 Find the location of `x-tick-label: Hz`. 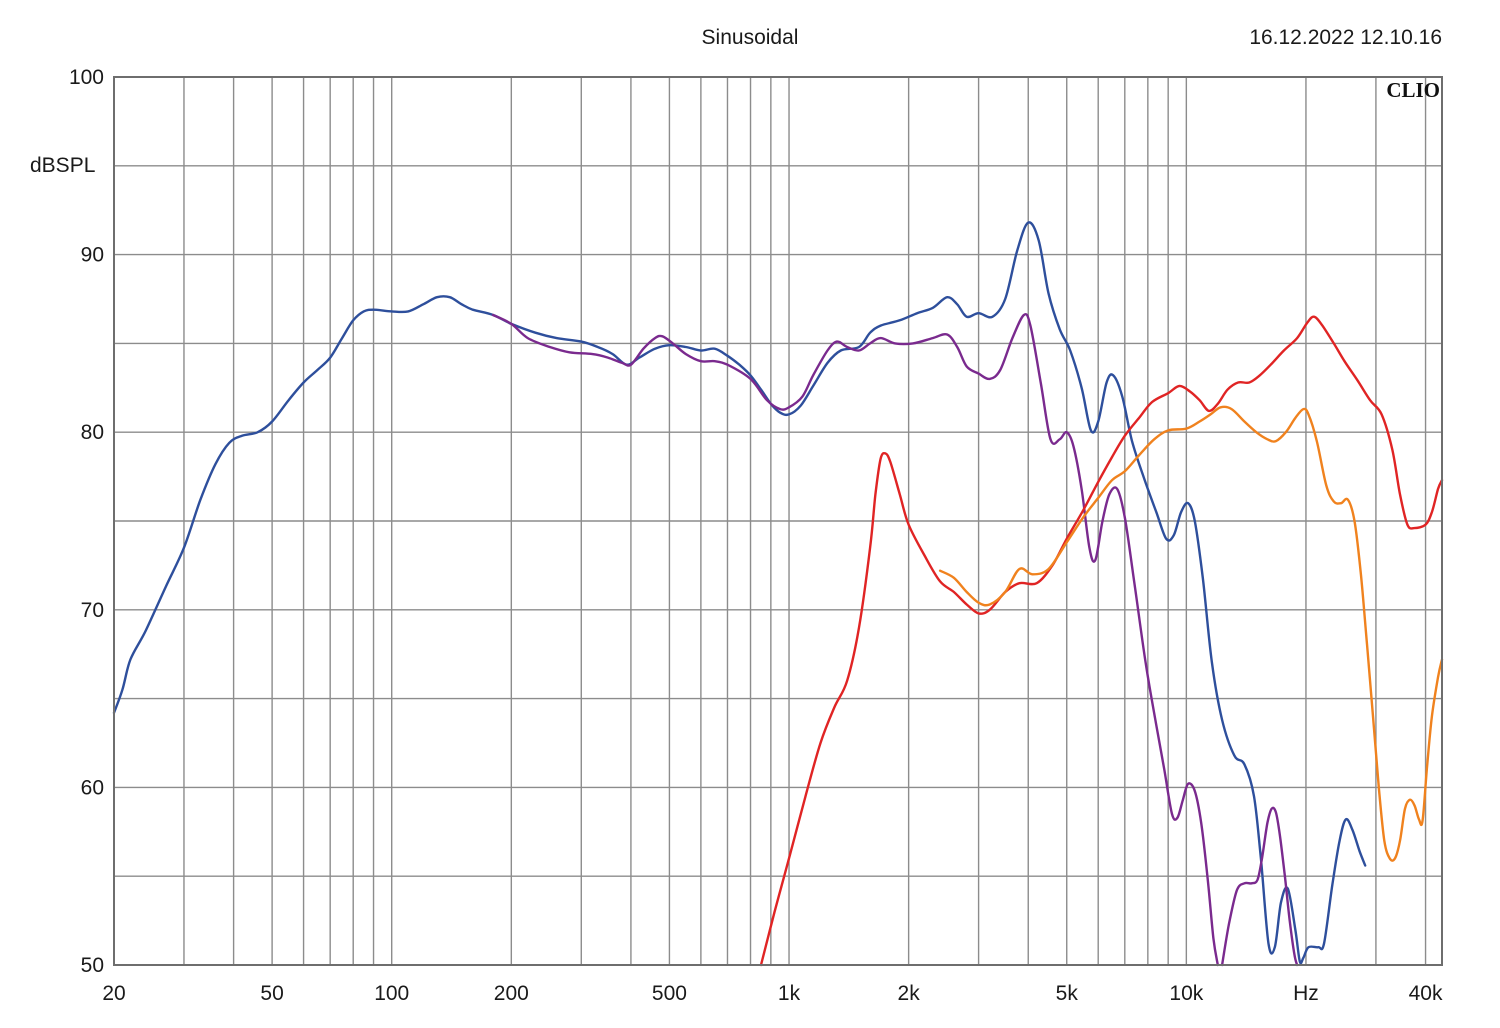

x-tick-label: Hz is located at coordinates (1306, 993).